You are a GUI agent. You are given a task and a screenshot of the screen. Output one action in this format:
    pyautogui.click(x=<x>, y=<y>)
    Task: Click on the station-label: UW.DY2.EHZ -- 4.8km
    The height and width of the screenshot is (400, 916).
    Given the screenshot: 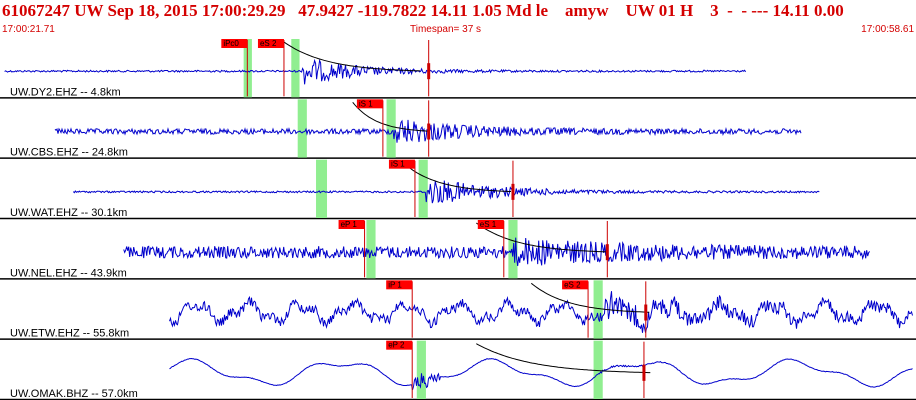 What is the action you would take?
    pyautogui.click(x=65, y=92)
    